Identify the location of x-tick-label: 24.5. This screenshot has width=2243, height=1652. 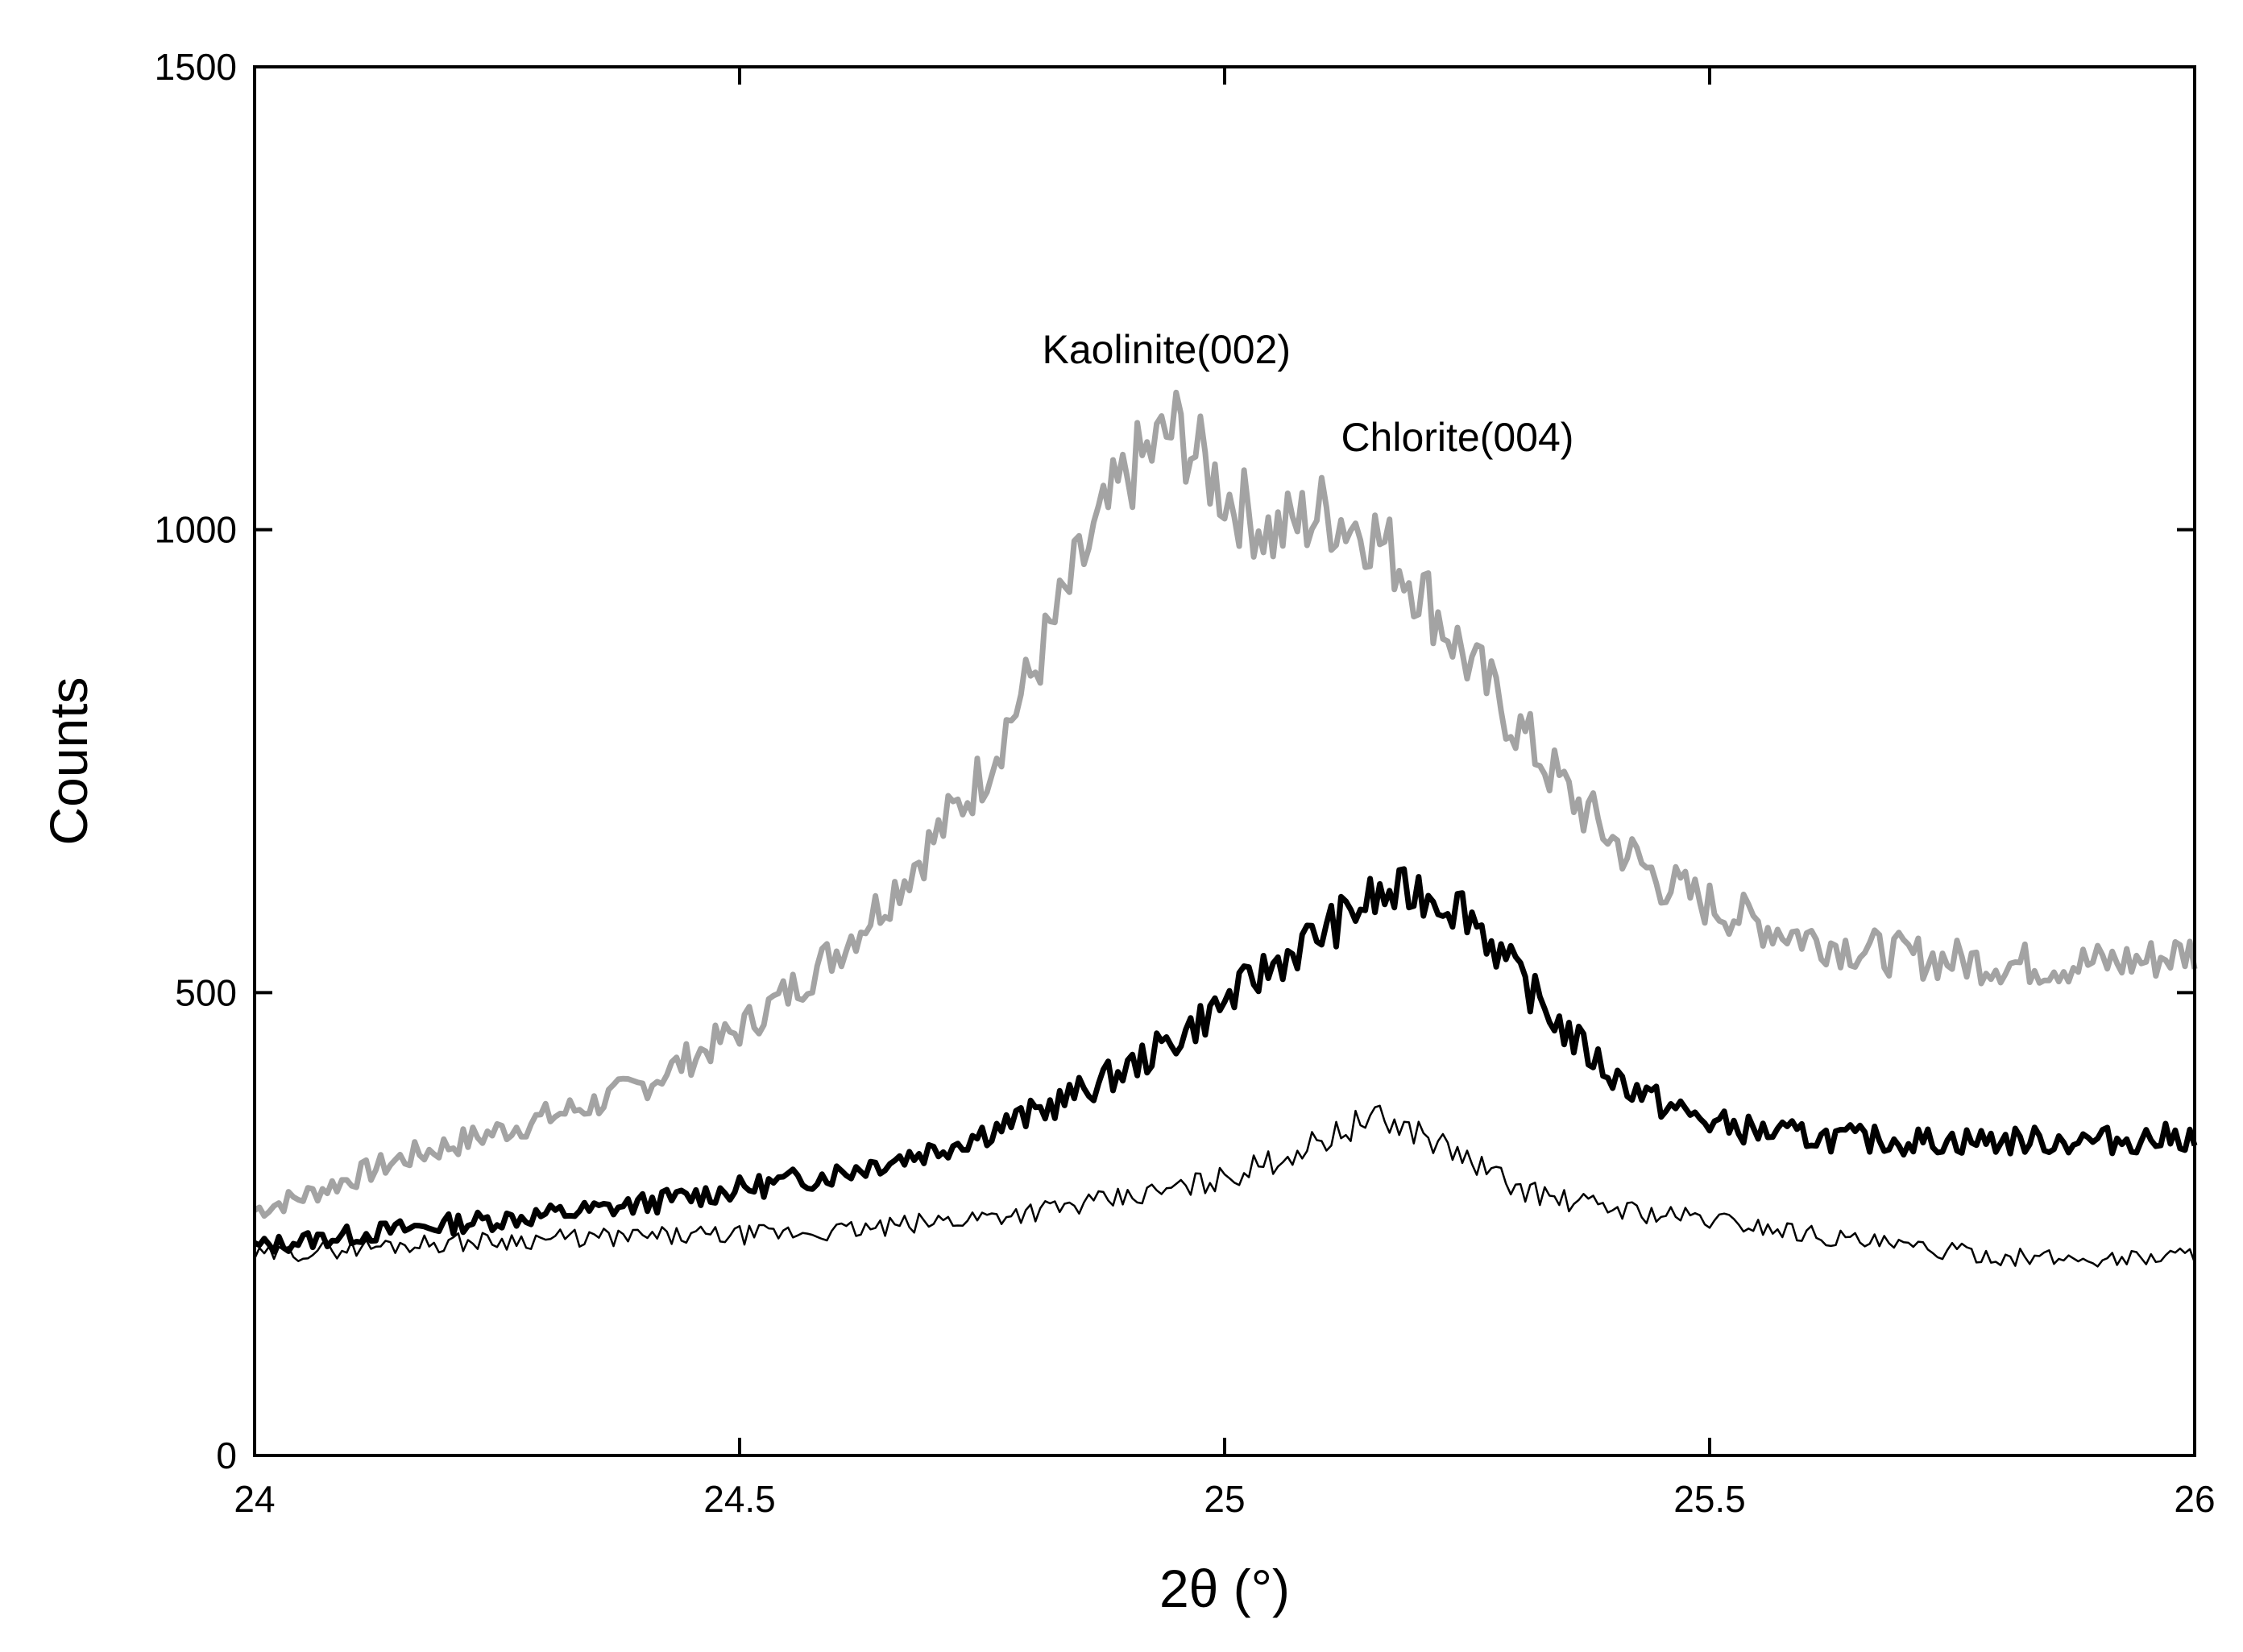
(740, 1499).